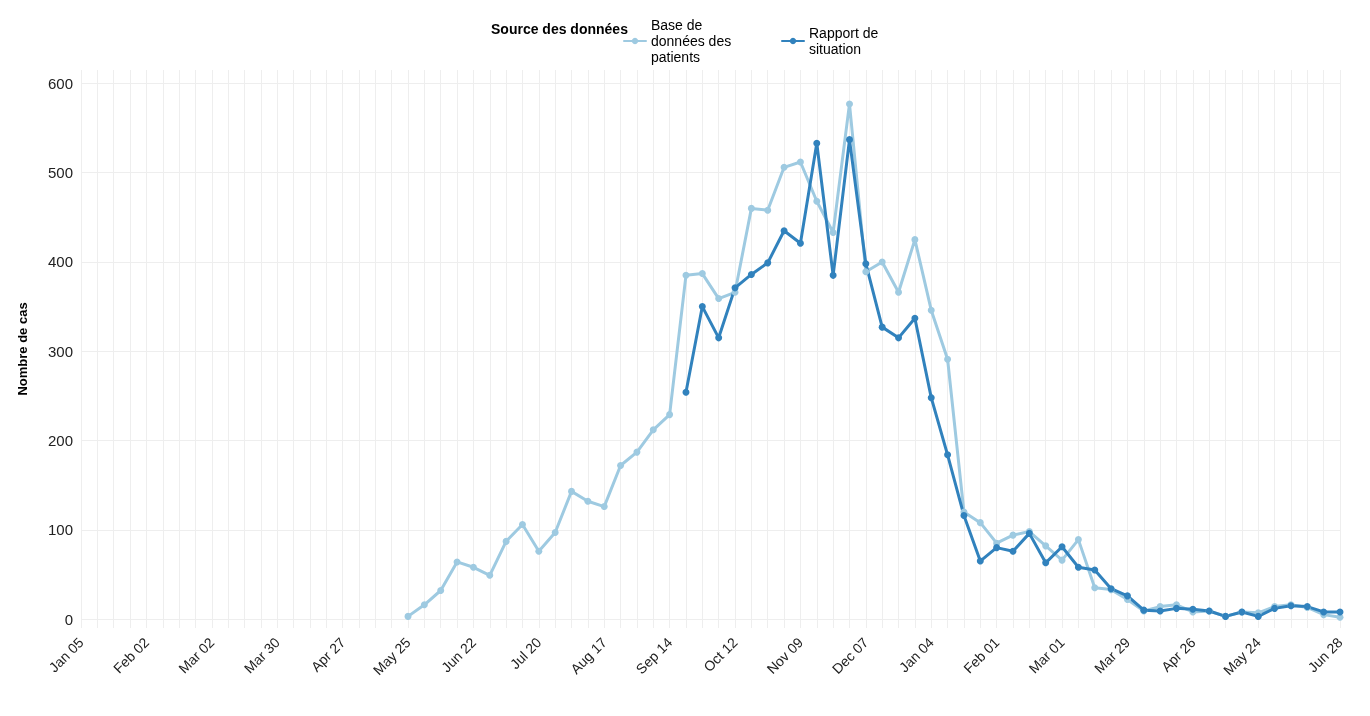 The width and height of the screenshot is (1370, 716). Describe the element at coordinates (262, 655) in the screenshot. I see `x-tick-label: Mar 30` at that location.